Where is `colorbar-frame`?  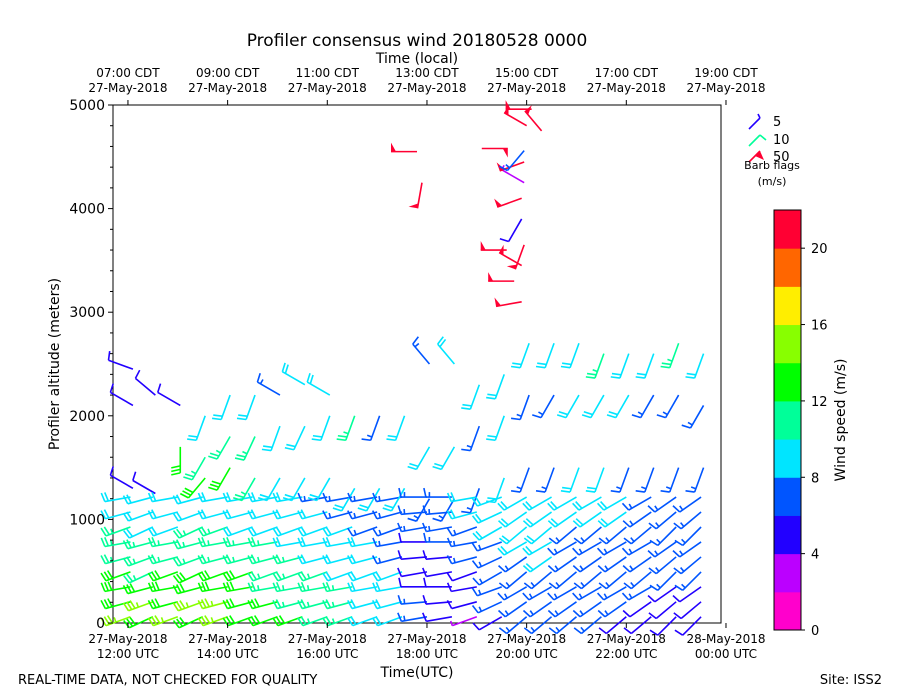 colorbar-frame is located at coordinates (787, 420).